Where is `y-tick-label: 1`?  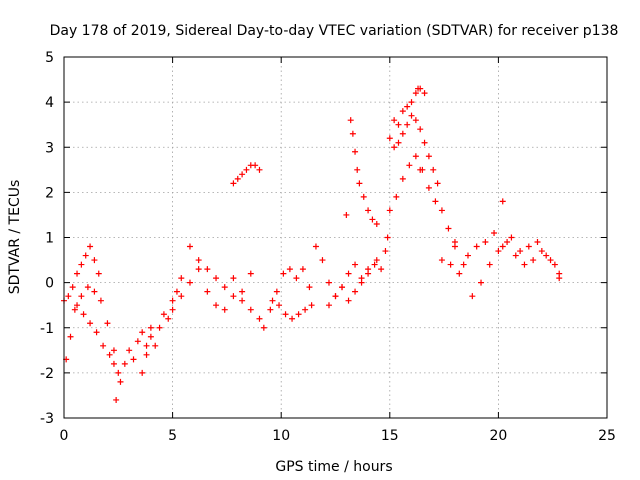
y-tick-label: 1 is located at coordinates (49, 239).